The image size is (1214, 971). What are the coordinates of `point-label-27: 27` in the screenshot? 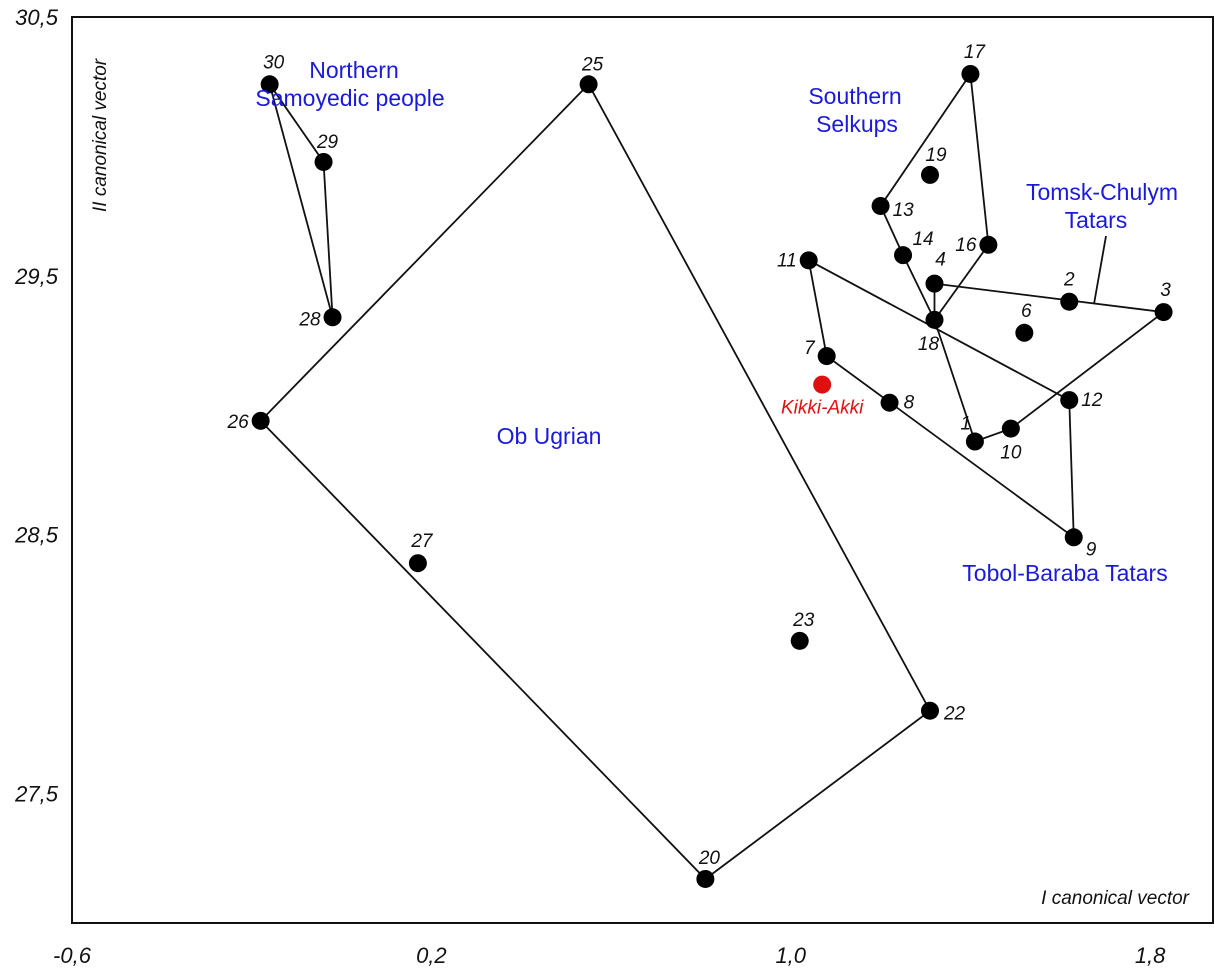 It's located at (422, 541).